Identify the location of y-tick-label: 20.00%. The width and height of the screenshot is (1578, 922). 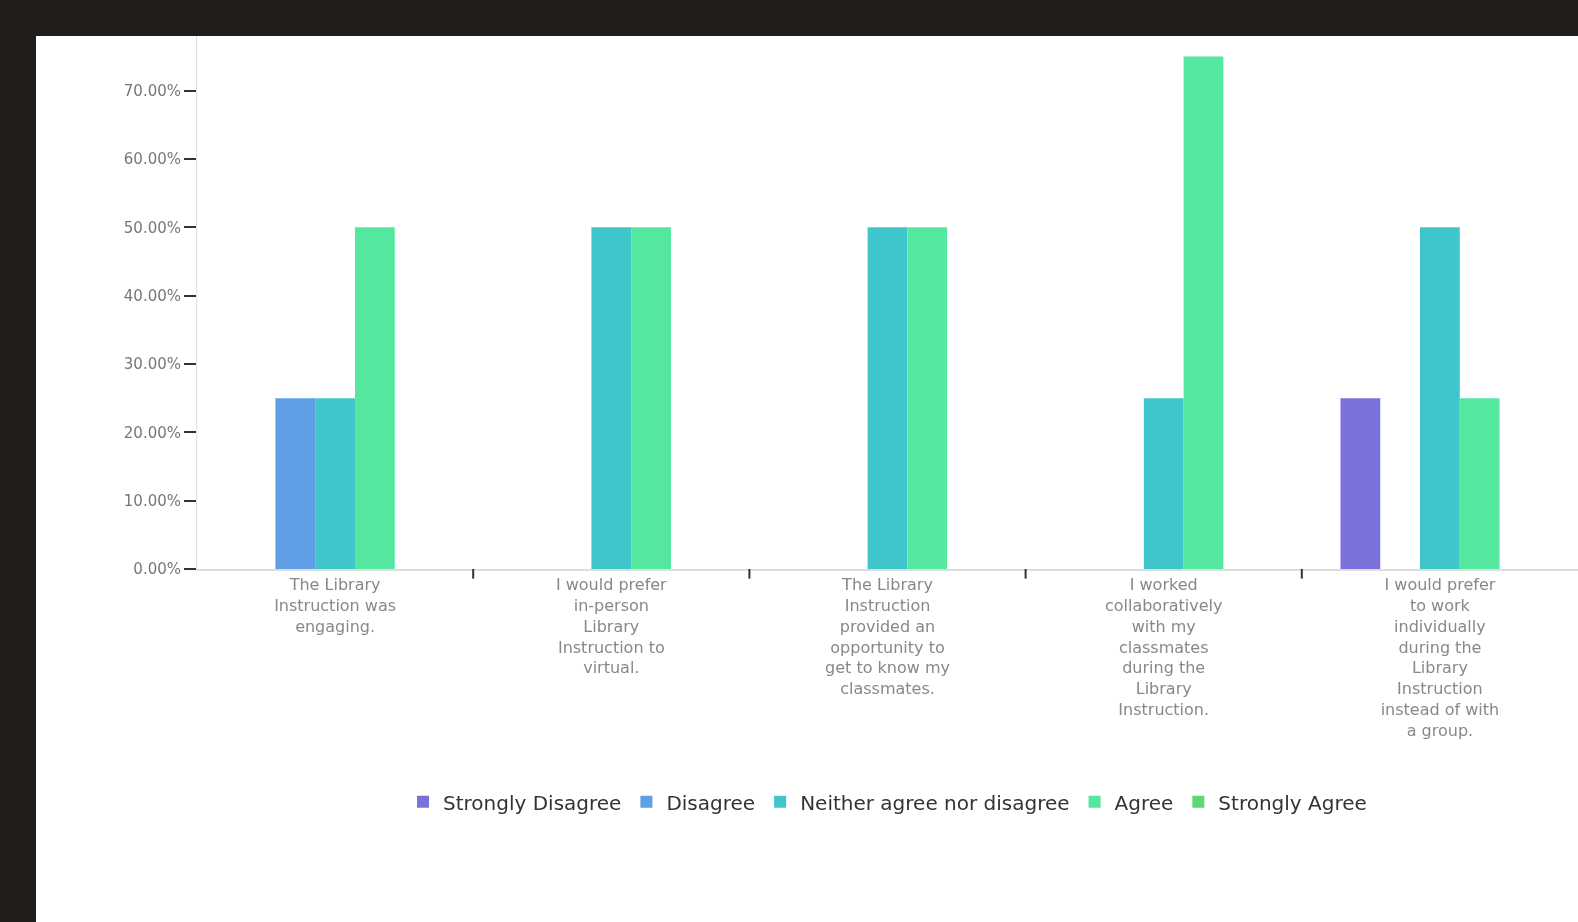
(152, 432).